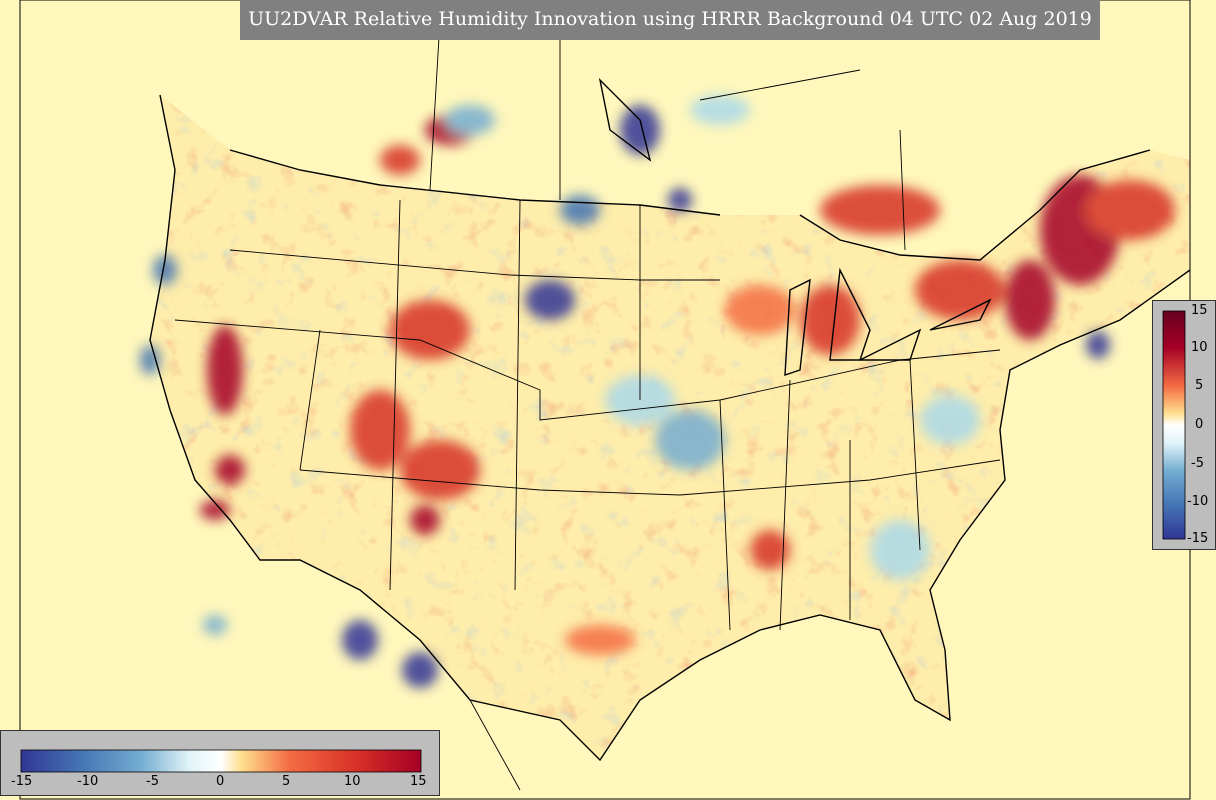 Image resolution: width=1216 pixels, height=800 pixels. What do you see at coordinates (1199, 310) in the screenshot?
I see `vtick-15: 15` at bounding box center [1199, 310].